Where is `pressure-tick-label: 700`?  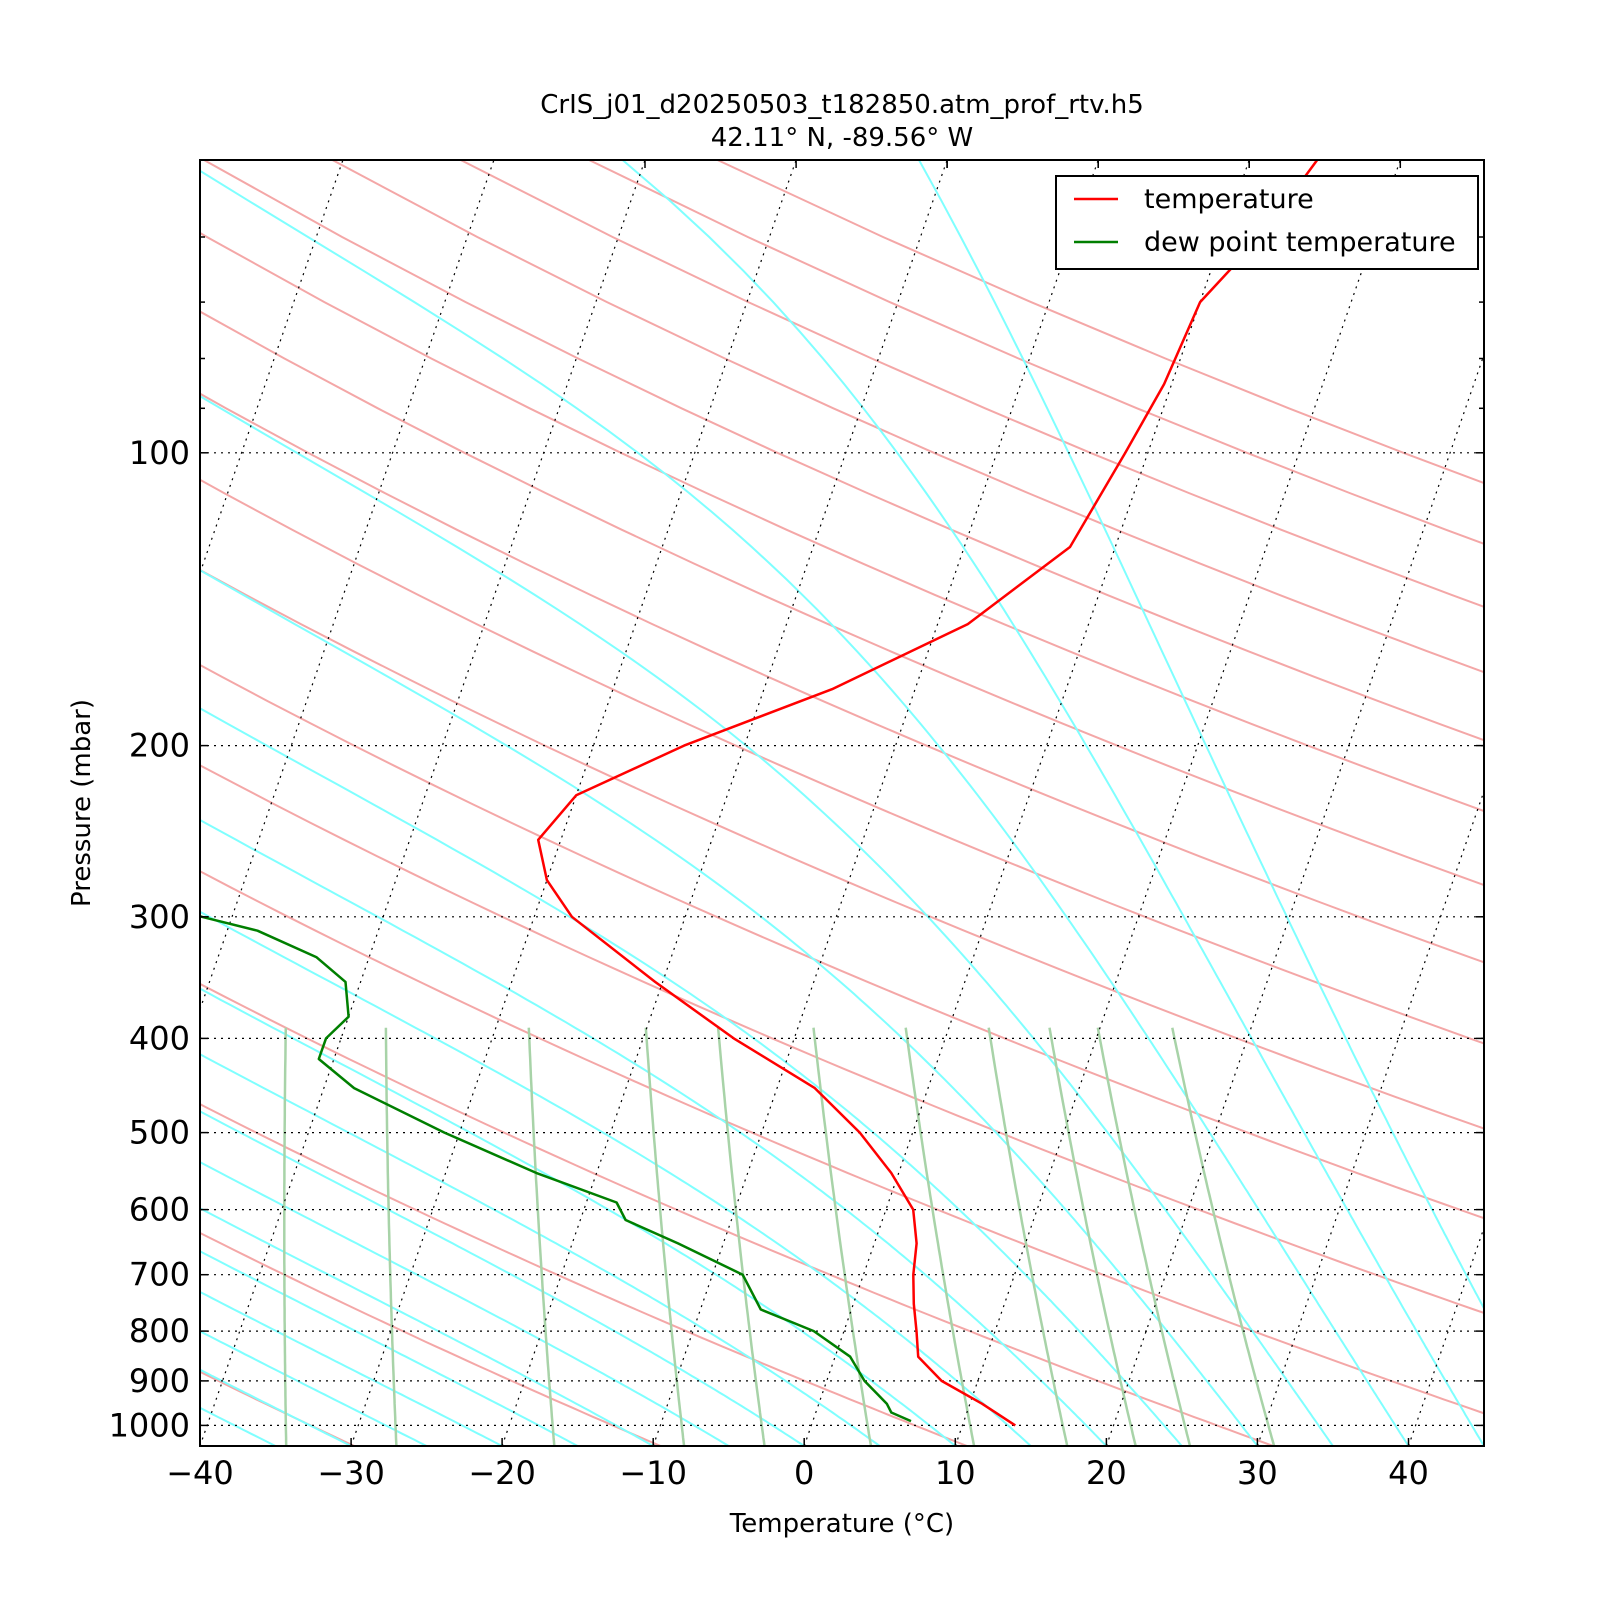
pressure-tick-label: 700 is located at coordinates (159, 1275).